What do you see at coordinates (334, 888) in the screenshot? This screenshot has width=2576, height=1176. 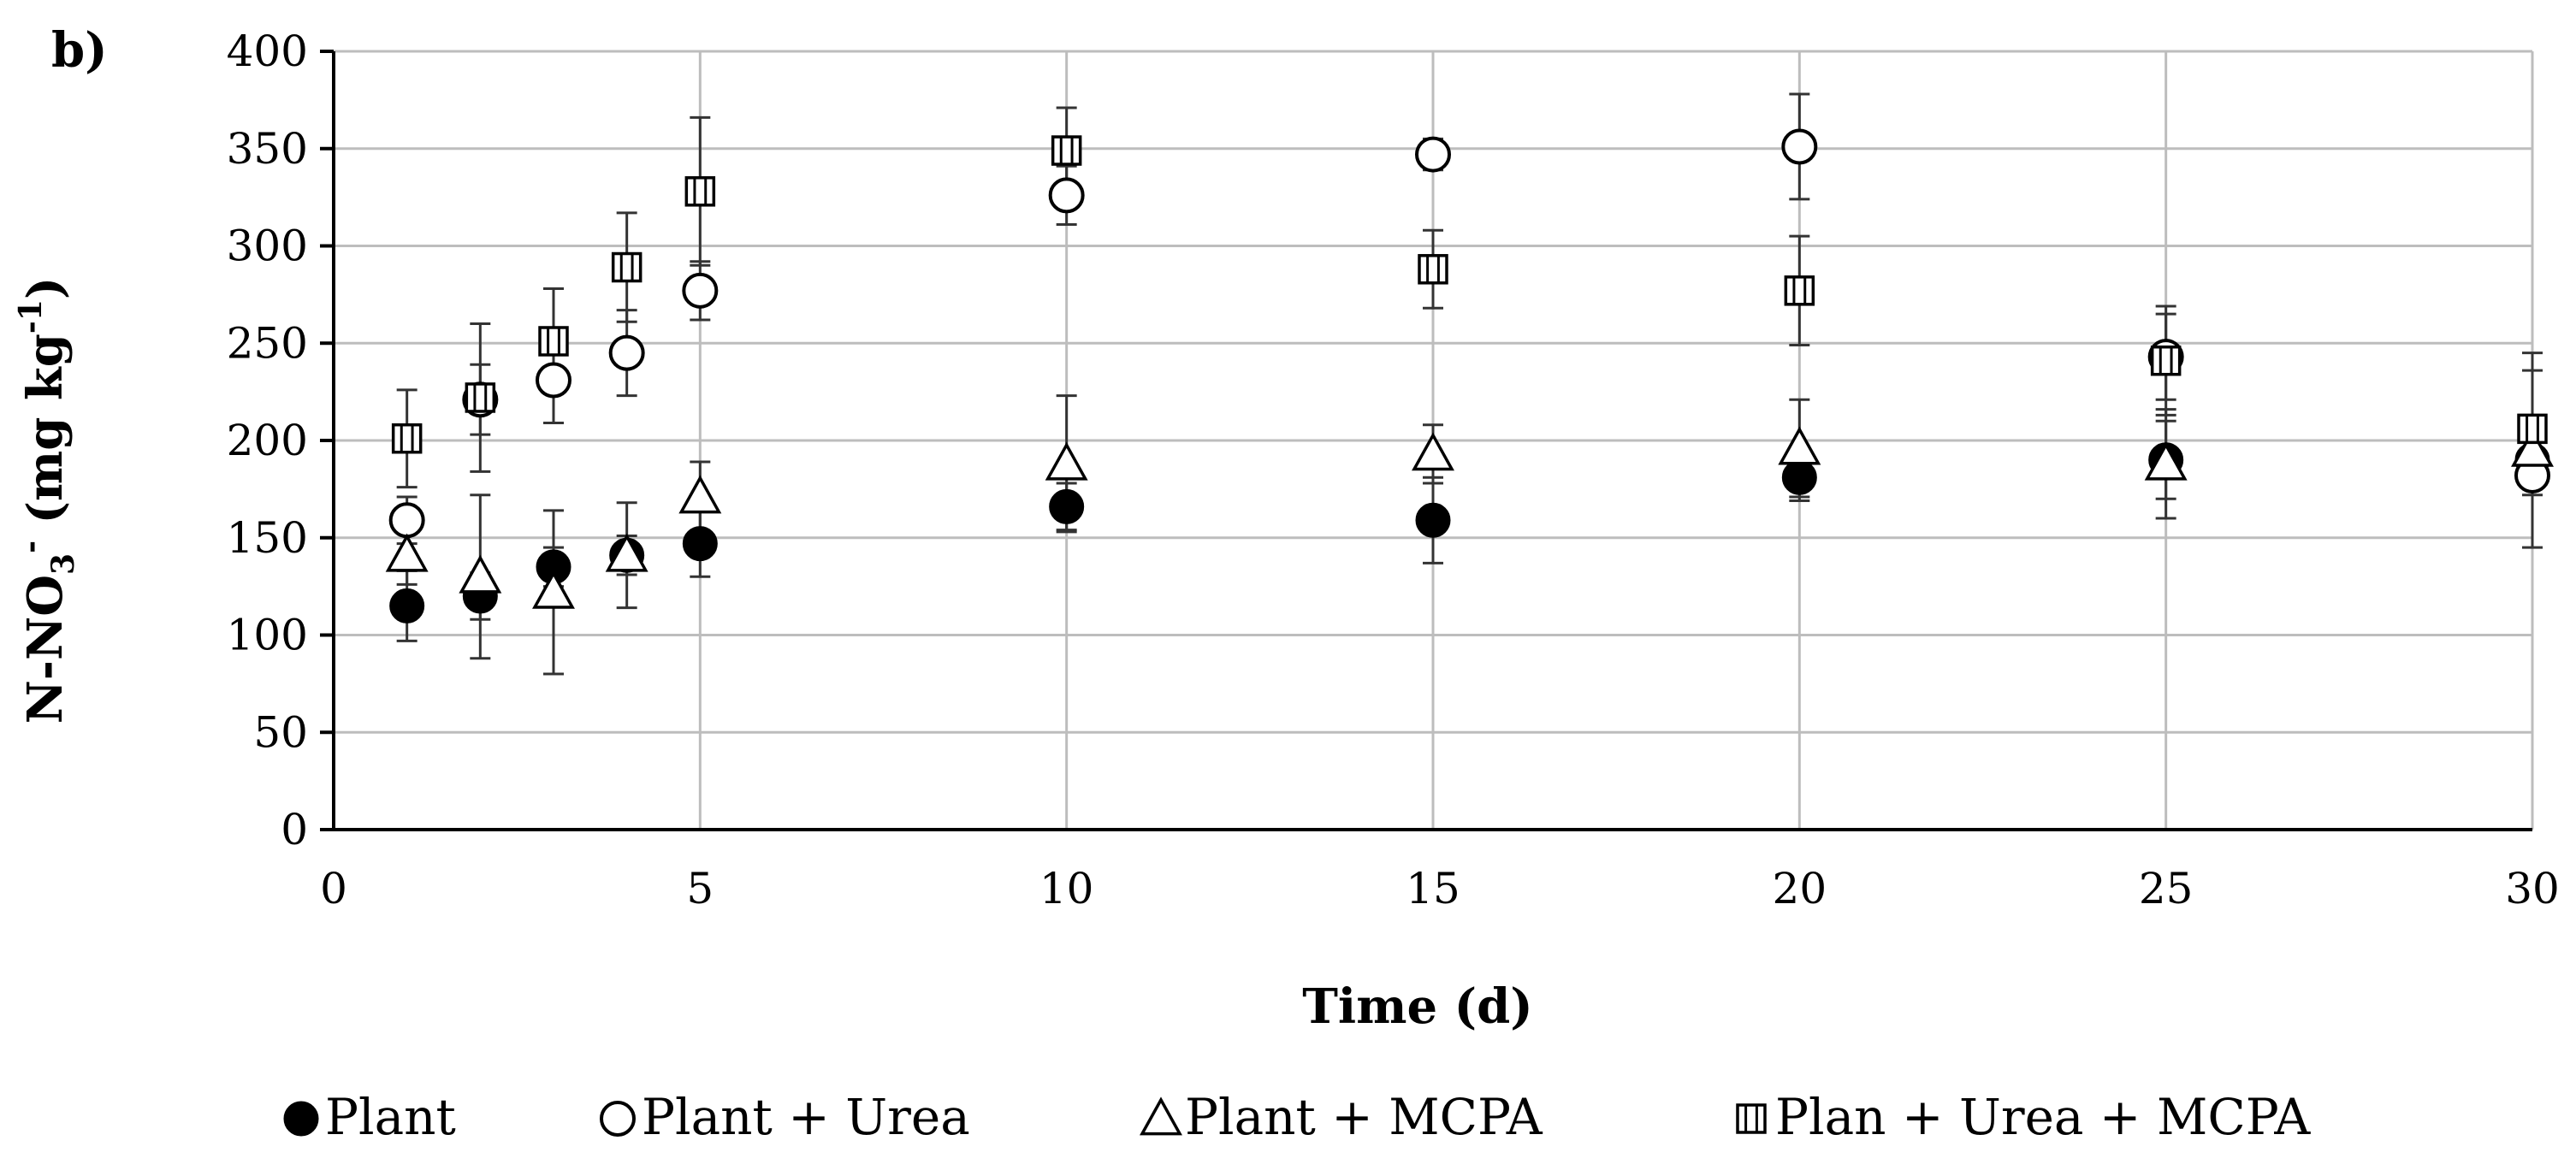 I see `x-tick-label: 0` at bounding box center [334, 888].